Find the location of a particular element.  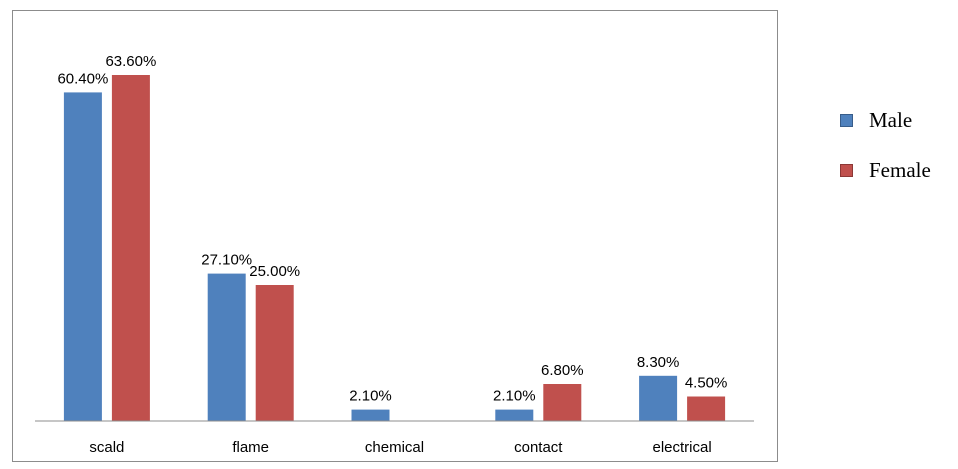

bar-male-flame is located at coordinates (226, 347).